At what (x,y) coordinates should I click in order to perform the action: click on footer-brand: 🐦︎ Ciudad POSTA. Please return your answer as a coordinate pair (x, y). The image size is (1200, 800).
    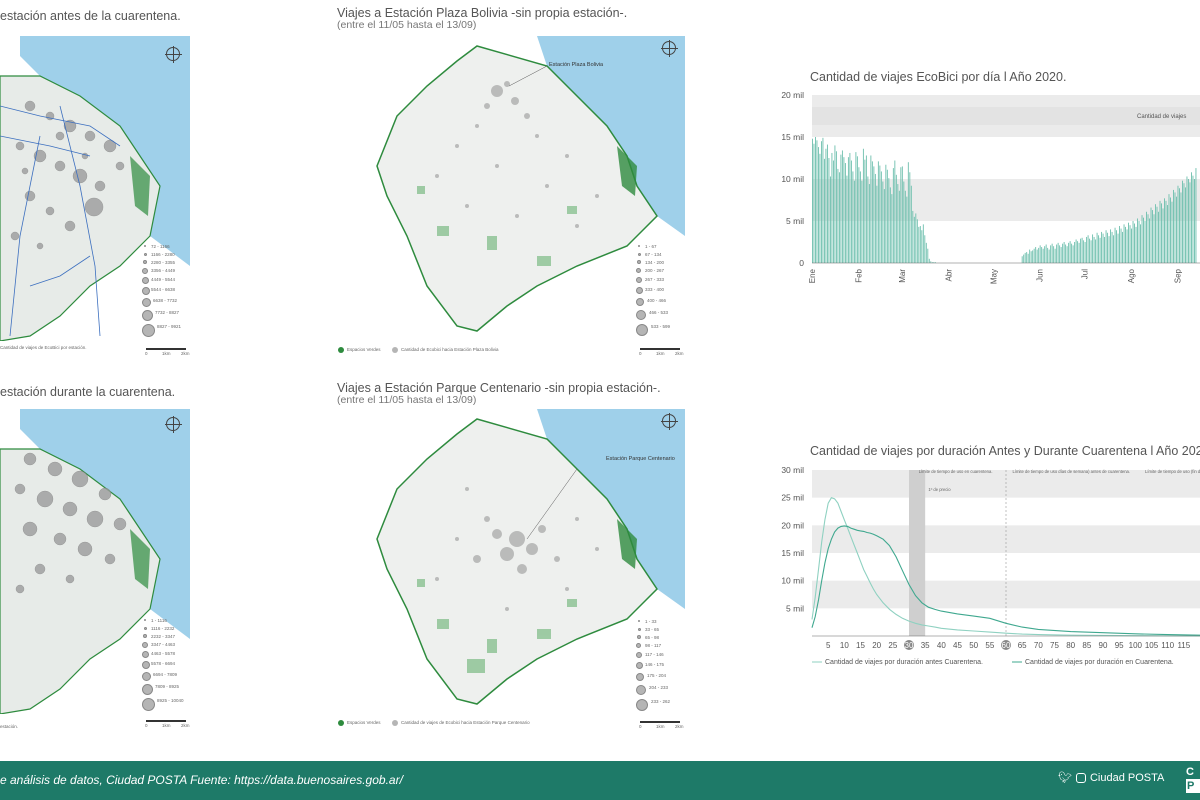
    Looking at the image, I should click on (1111, 778).